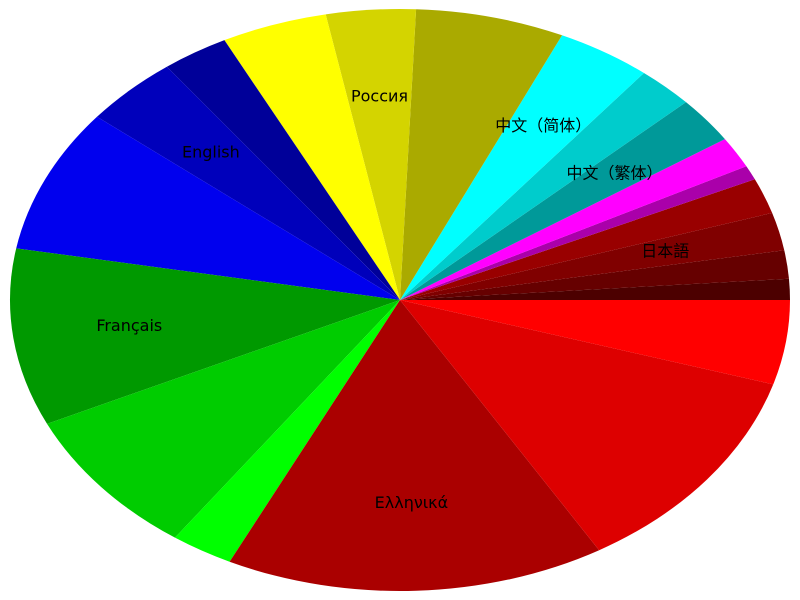  Describe the element at coordinates (614, 173) in the screenshot. I see `slice-label: 中文（繁体）` at that location.